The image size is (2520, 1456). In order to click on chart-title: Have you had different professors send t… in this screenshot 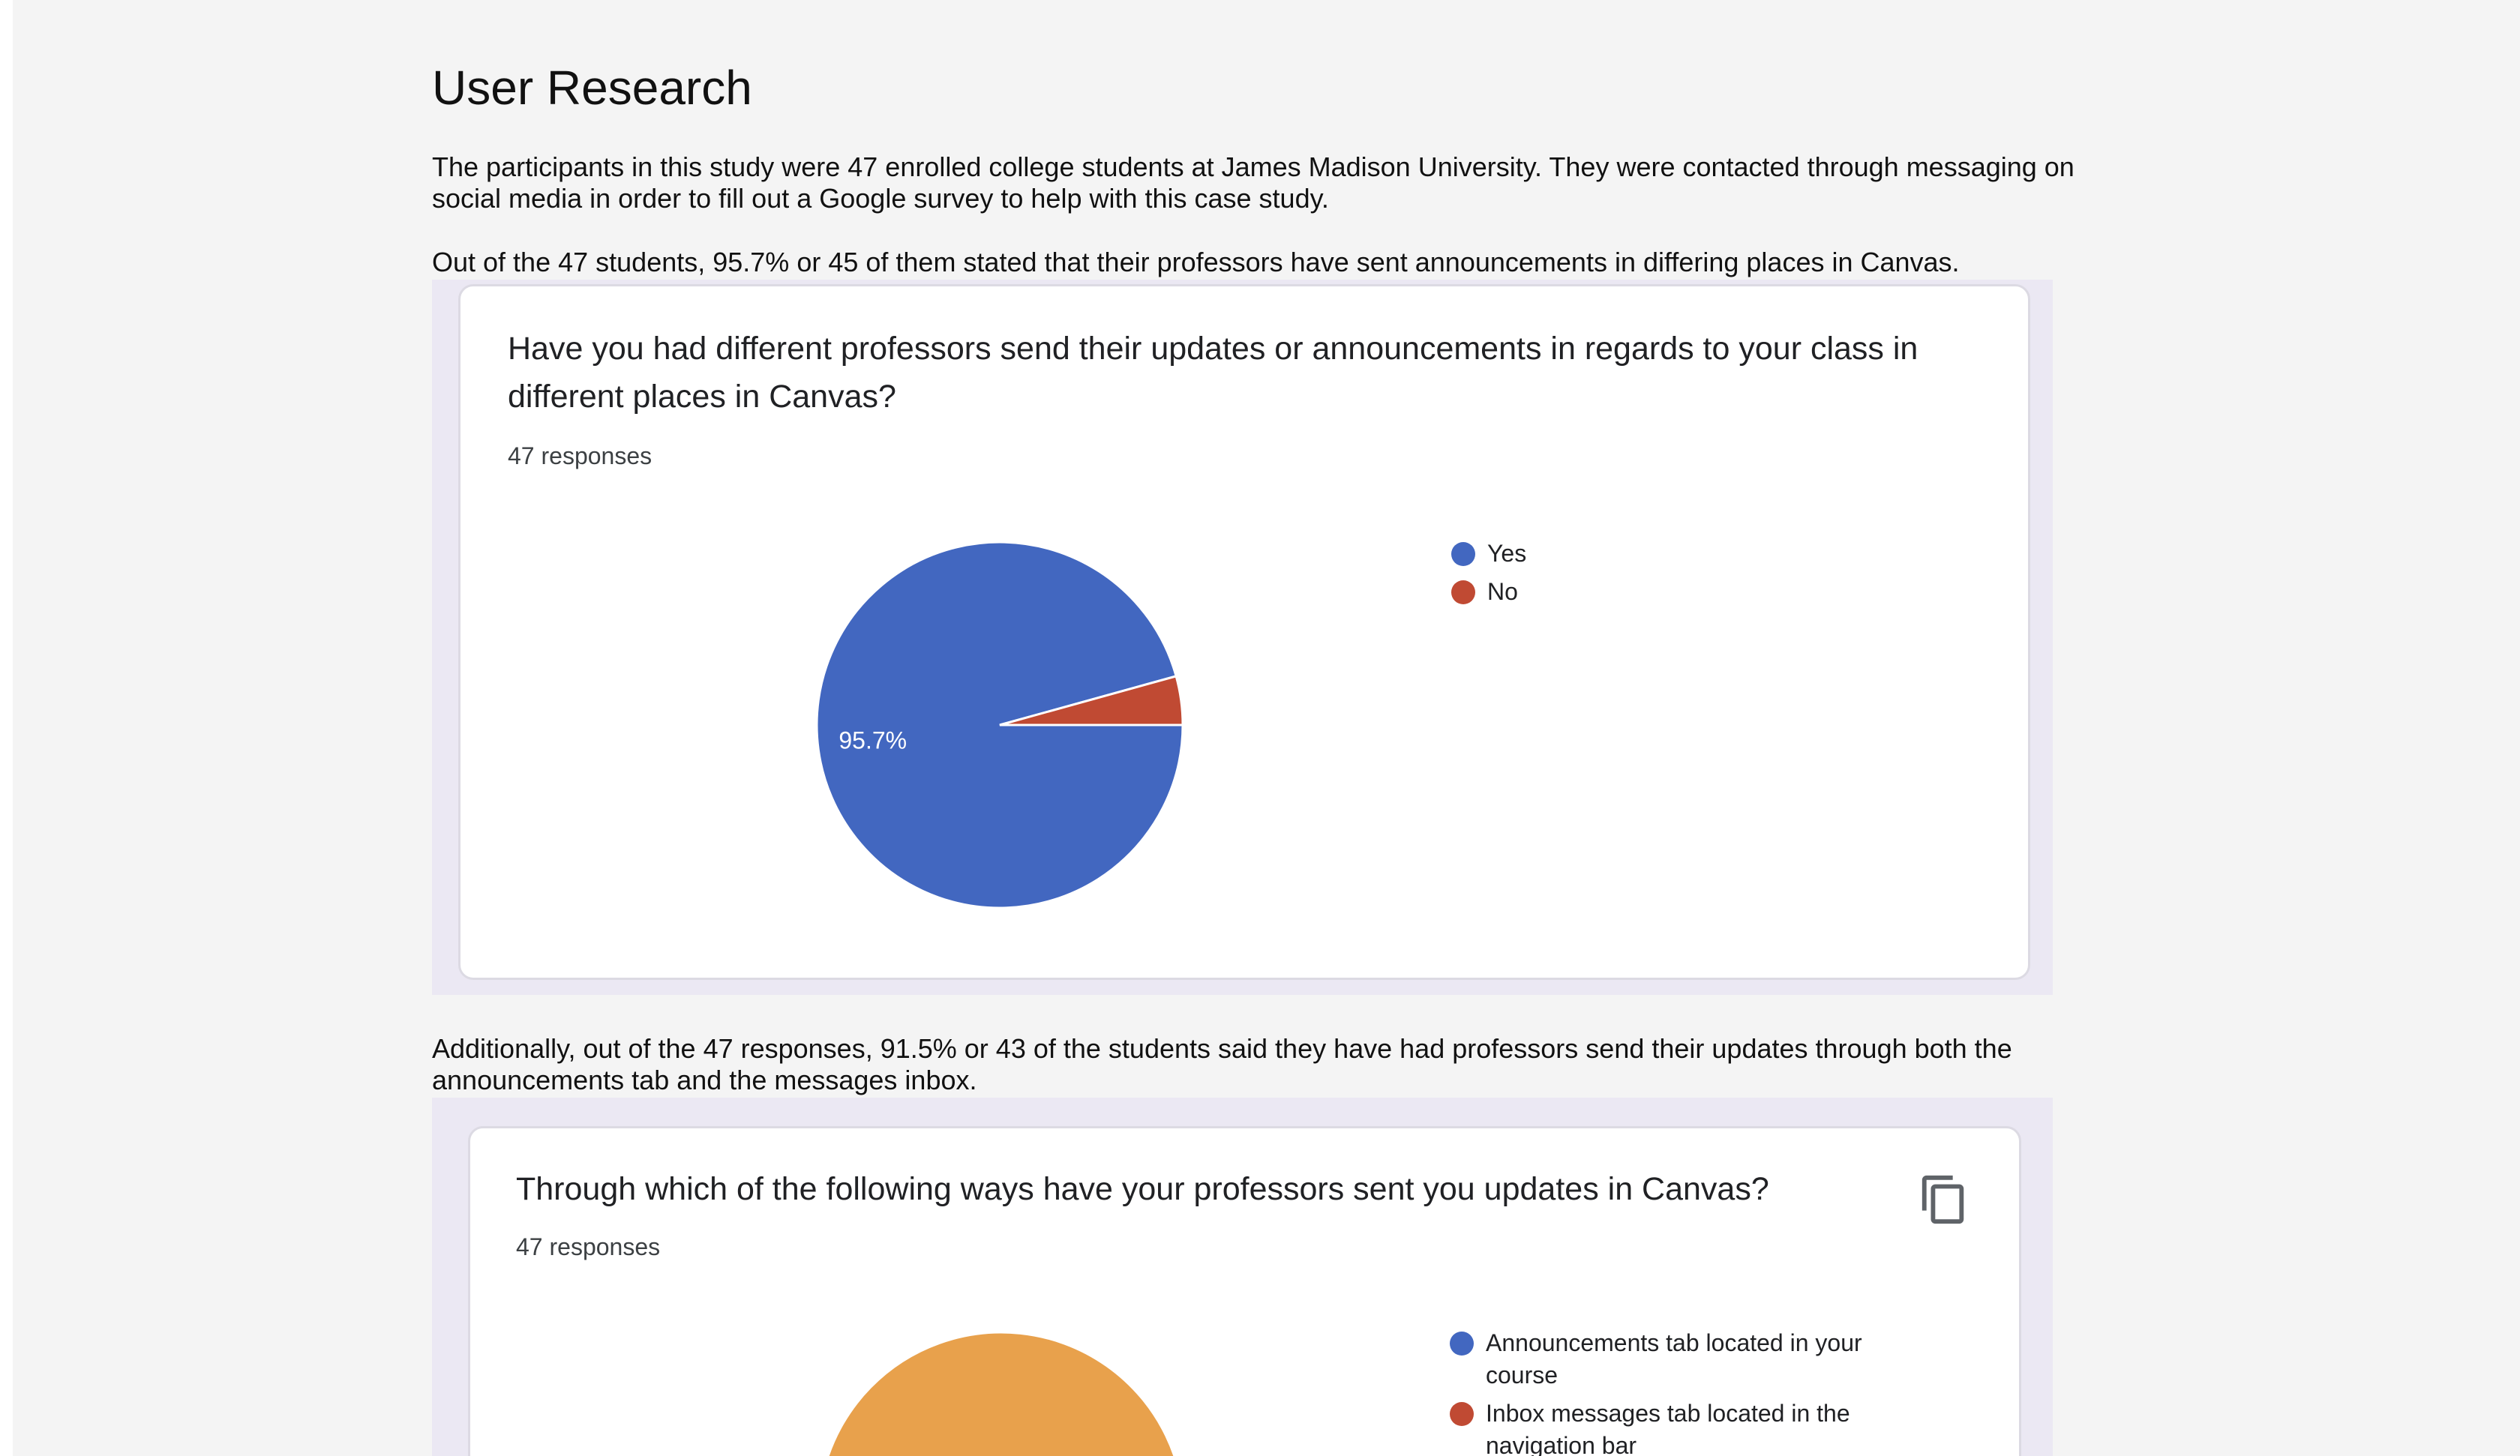, I will do `click(1213, 373)`.